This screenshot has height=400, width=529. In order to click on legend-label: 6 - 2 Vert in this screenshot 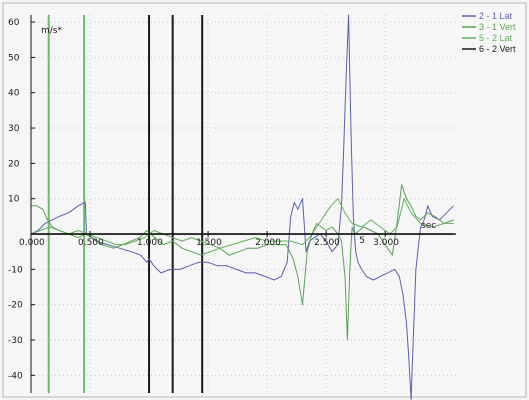, I will do `click(497, 49)`.